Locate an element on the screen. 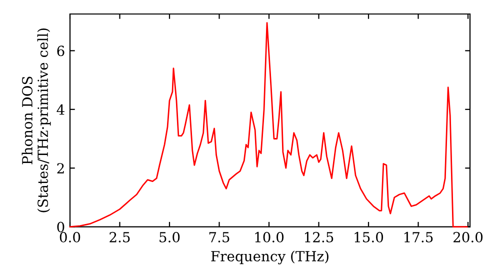 This screenshot has height=280, width=500. x-axis-title: Frequency (THz) is located at coordinates (269, 257).